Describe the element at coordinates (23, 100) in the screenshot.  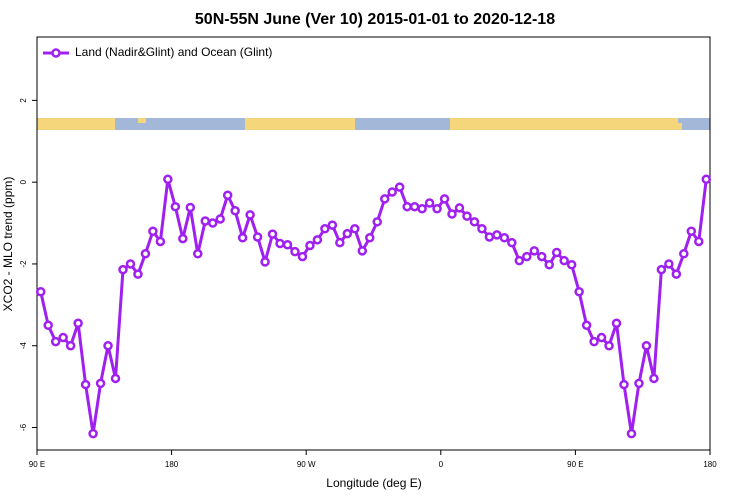
I see `y-tick-label: 2` at that location.